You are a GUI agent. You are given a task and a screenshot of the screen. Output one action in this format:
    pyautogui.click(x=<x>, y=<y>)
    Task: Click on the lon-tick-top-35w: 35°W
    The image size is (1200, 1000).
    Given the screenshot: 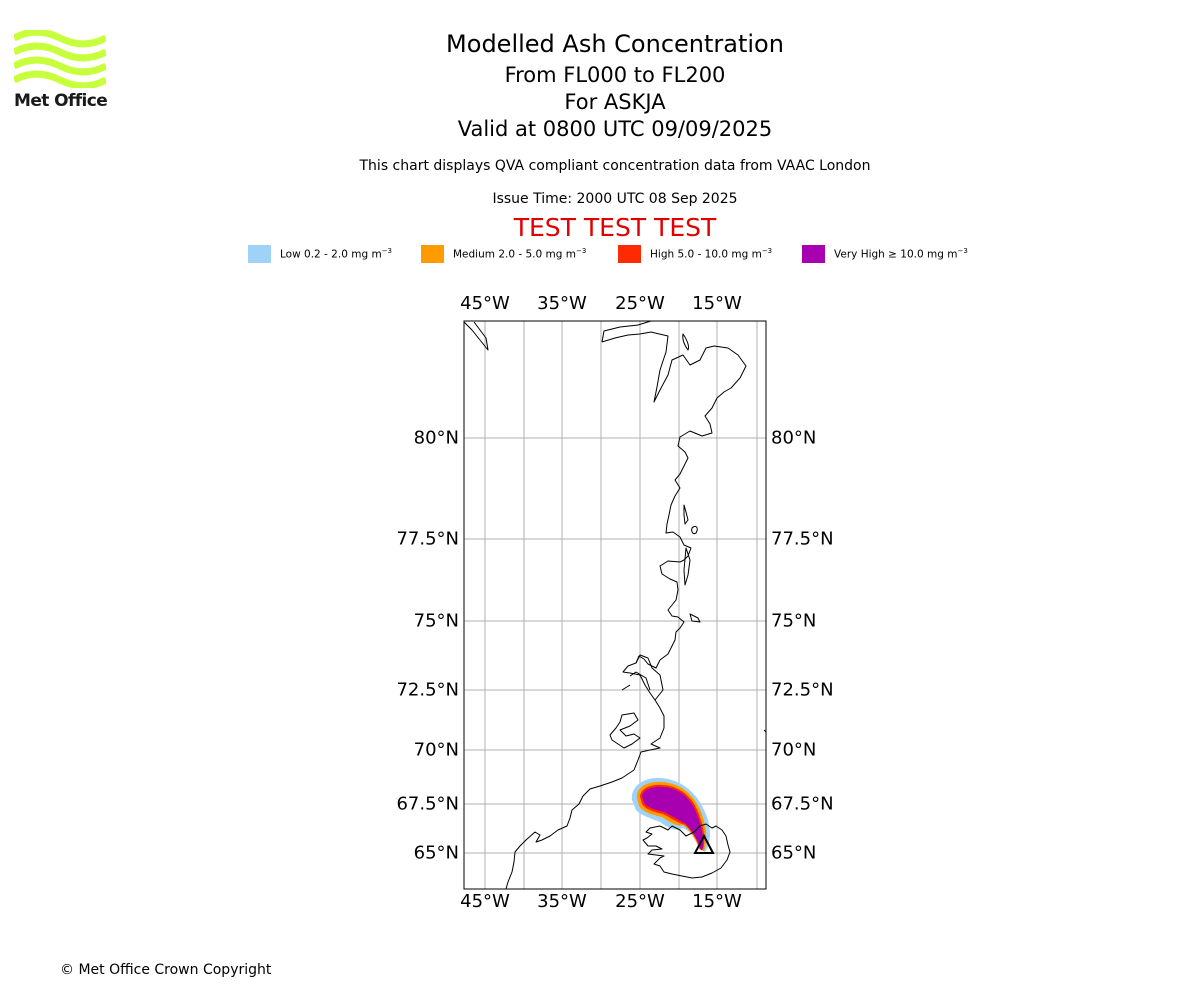 What is the action you would take?
    pyautogui.click(x=562, y=303)
    